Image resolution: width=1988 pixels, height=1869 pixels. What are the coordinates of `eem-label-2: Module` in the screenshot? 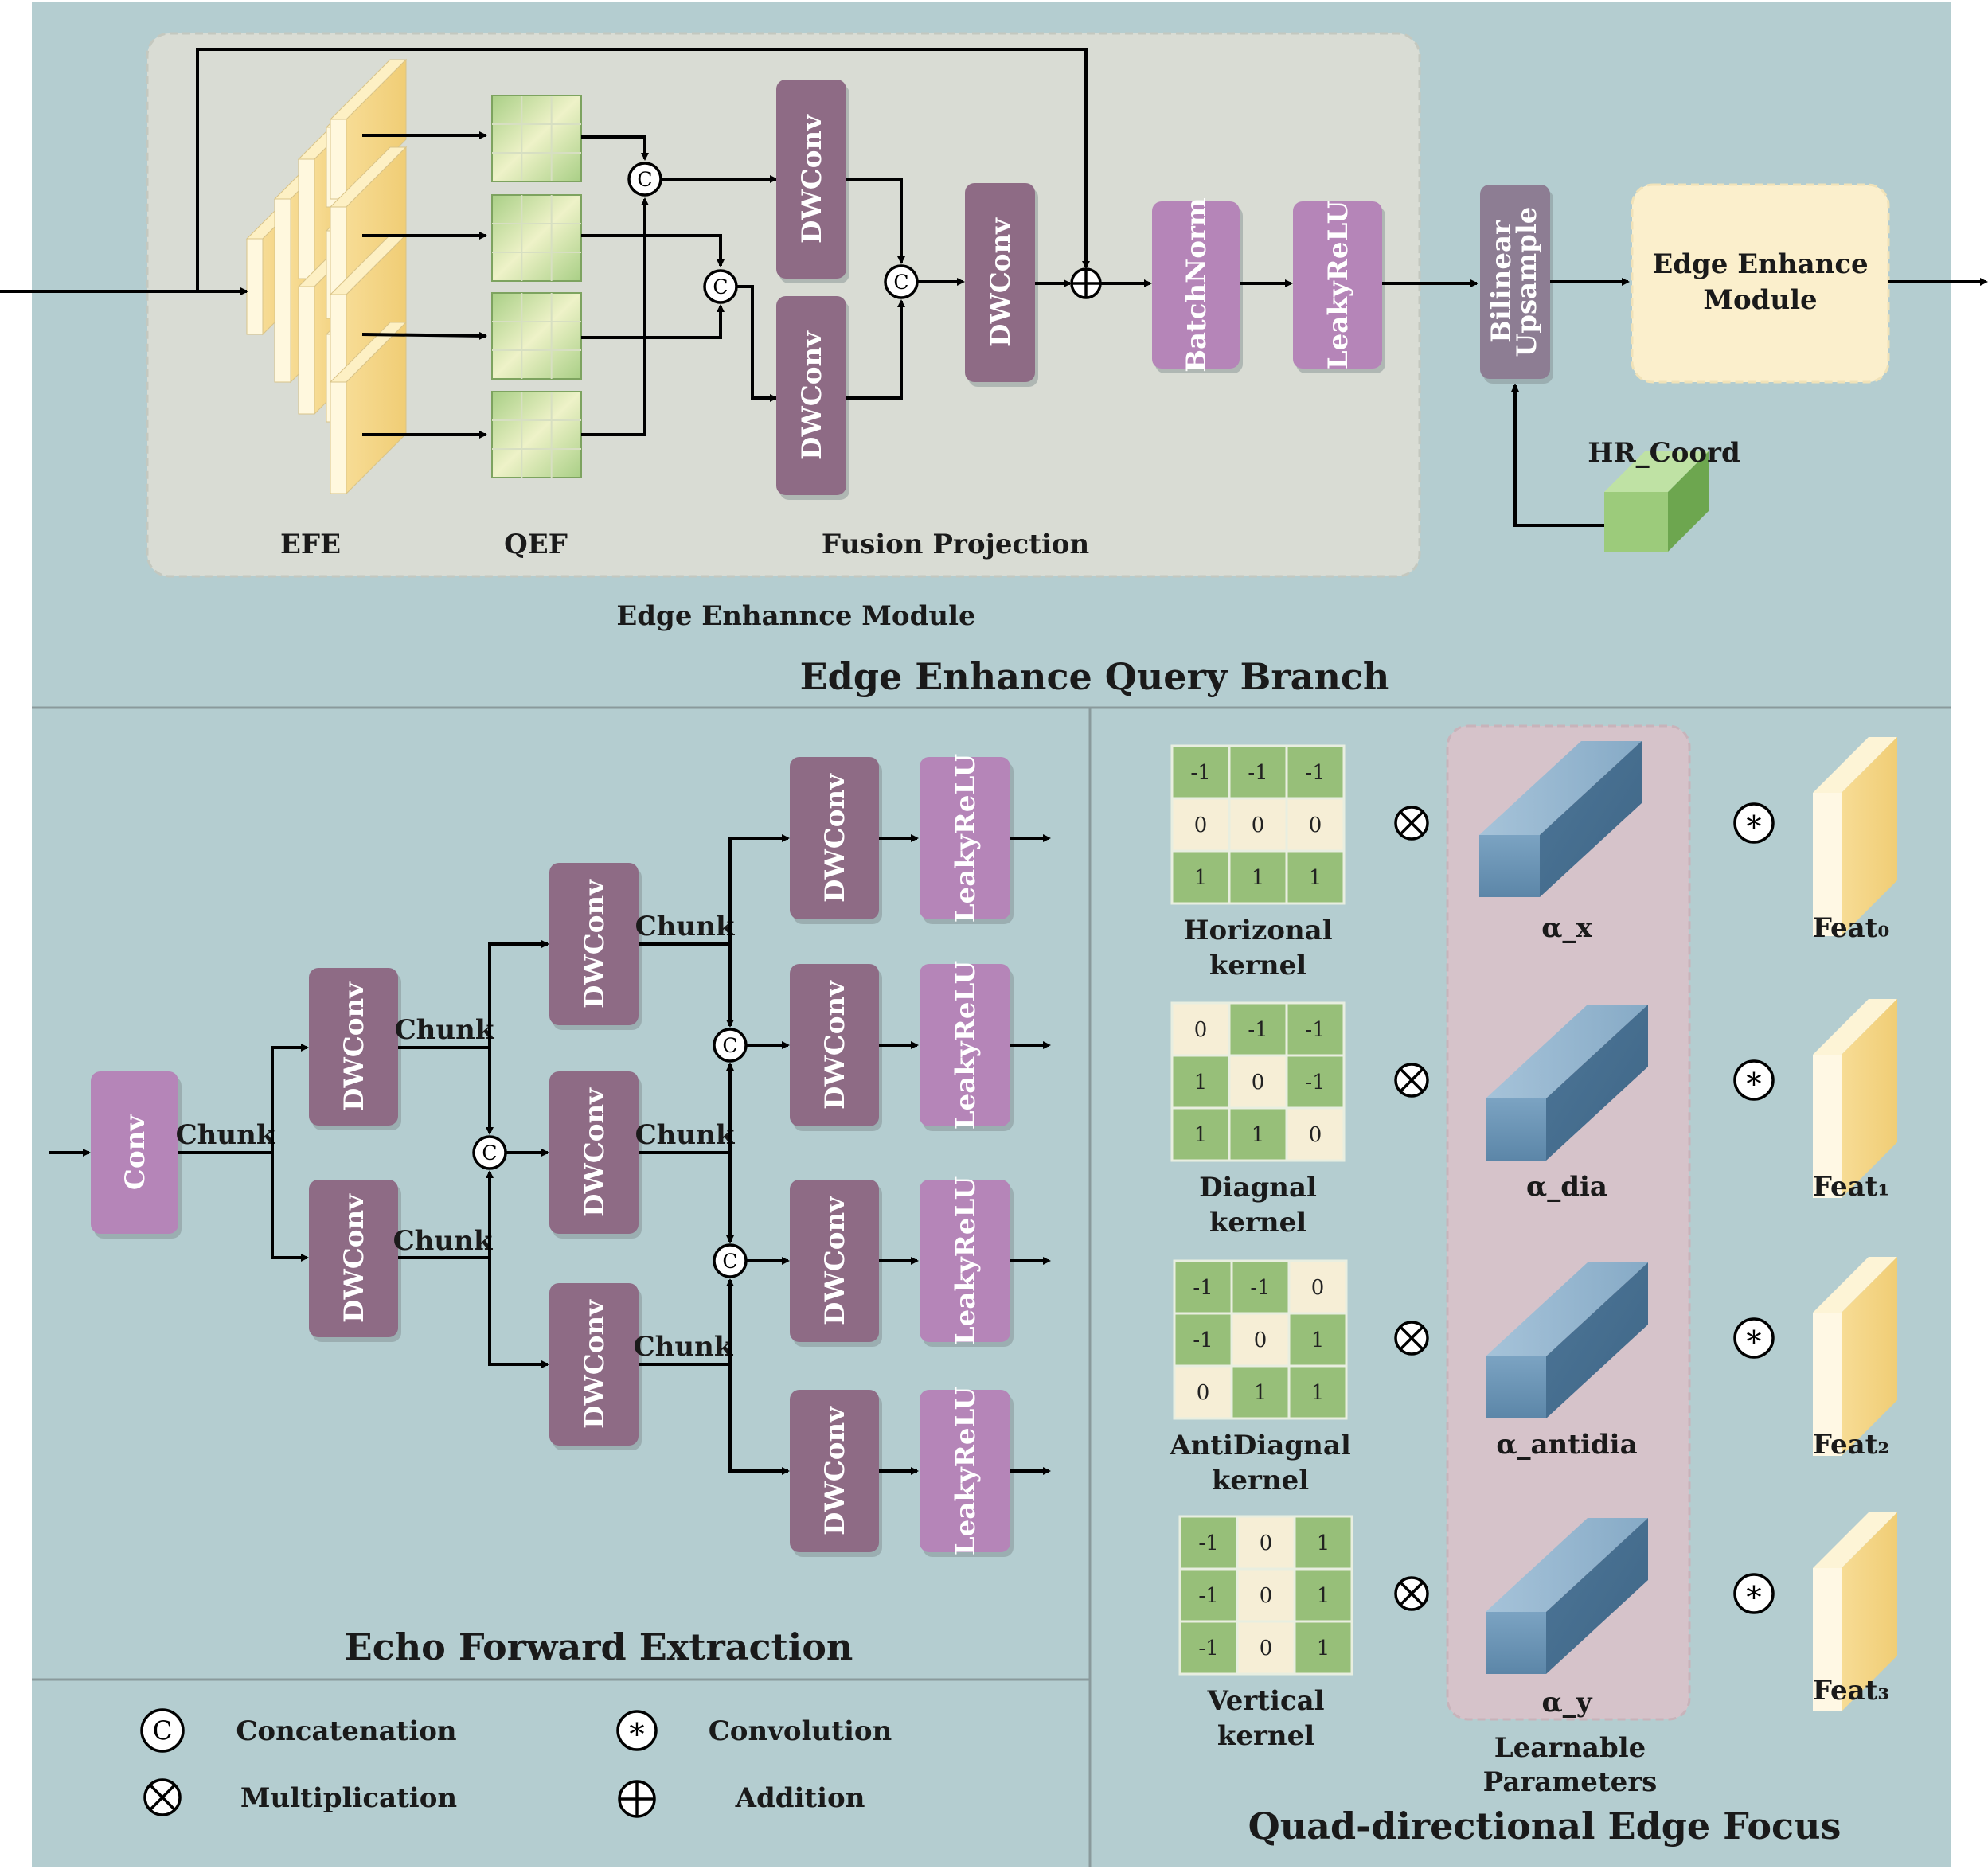 It's located at (1760, 300).